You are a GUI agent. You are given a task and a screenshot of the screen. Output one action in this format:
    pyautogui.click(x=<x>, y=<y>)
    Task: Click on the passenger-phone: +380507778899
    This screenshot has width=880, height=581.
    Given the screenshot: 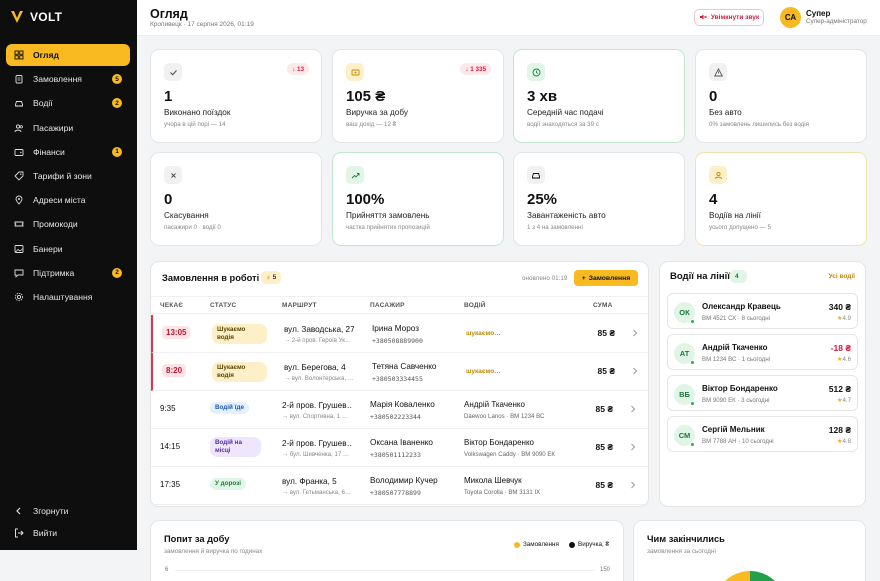 What is the action you would take?
    pyautogui.click(x=395, y=493)
    